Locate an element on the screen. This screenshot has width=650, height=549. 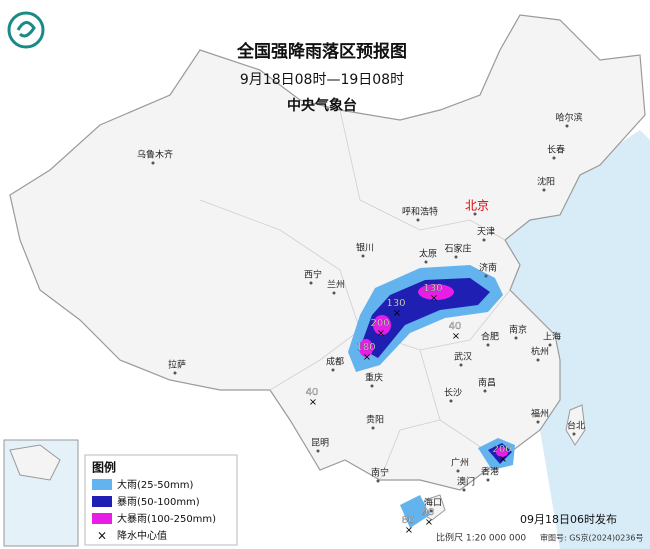
inset is located at coordinates (41, 493).